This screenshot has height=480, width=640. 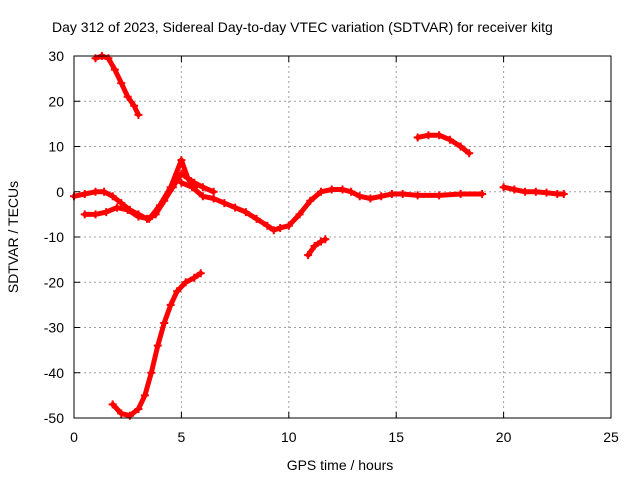 I want to click on series-arc-bottom, so click(x=157, y=344).